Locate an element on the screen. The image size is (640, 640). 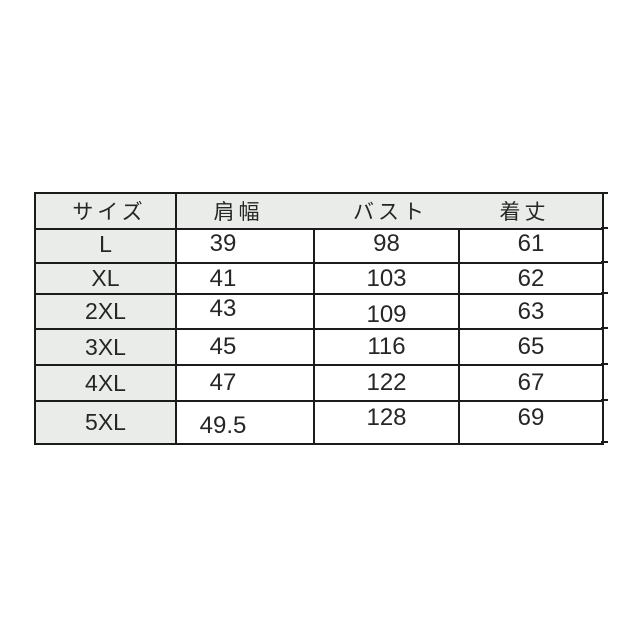
length-value: 67 is located at coordinates (531, 383).